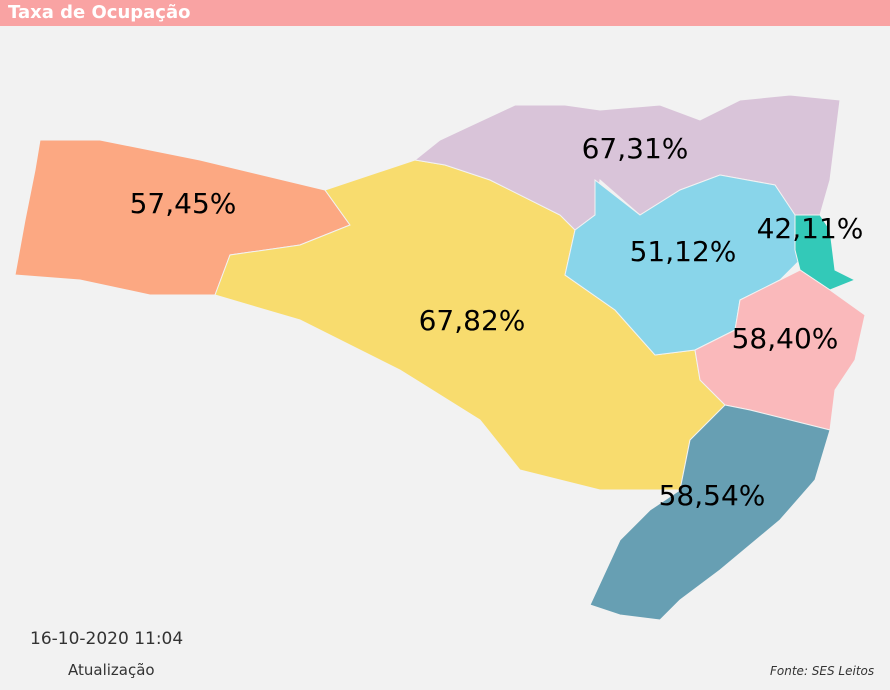  I want to click on source-note: Fonte: SES Leitos, so click(822, 671).